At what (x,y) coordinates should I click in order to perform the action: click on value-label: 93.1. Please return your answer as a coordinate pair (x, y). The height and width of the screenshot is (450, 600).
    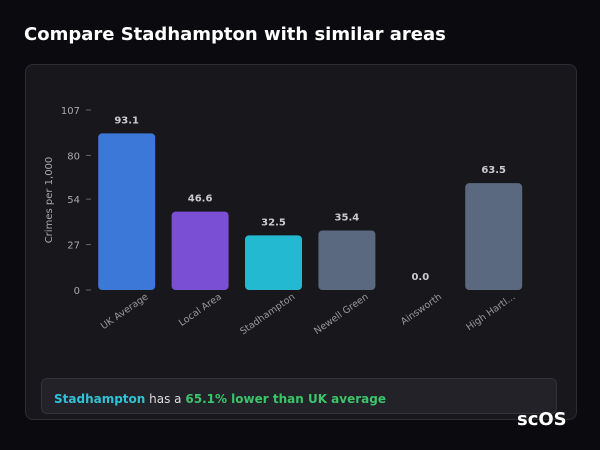
    Looking at the image, I should click on (126, 120).